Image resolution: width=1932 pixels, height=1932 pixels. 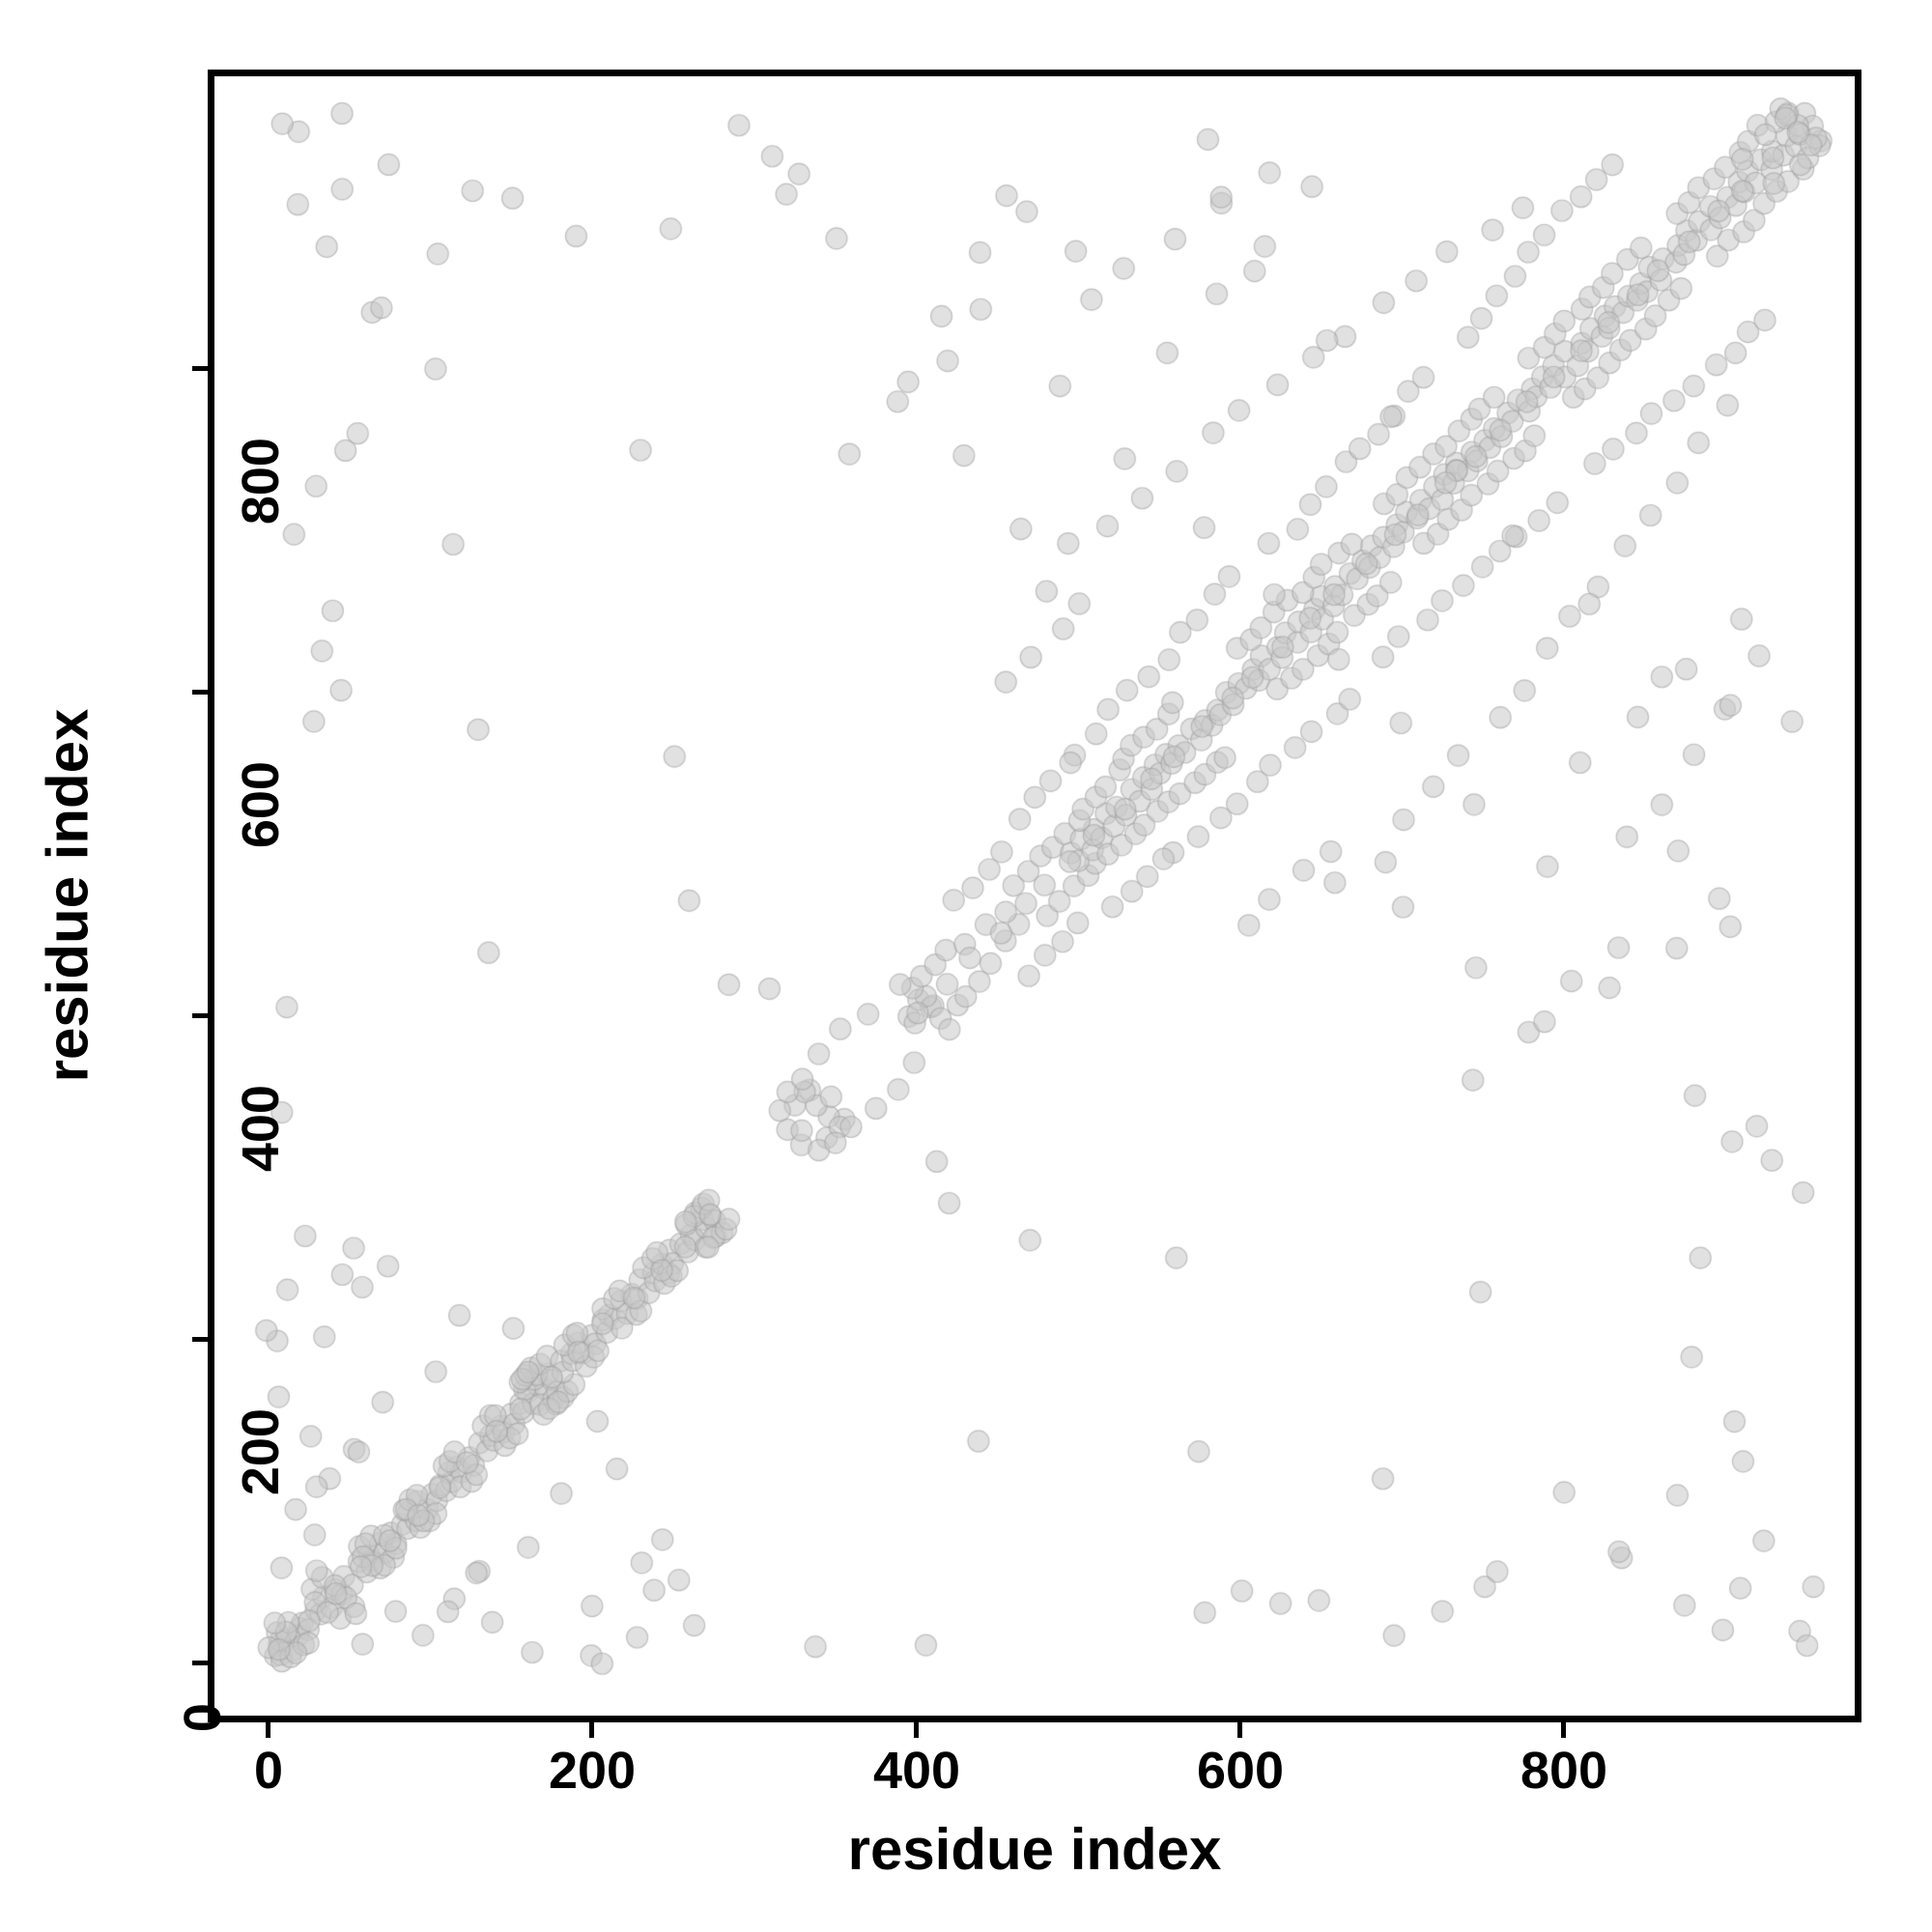 What do you see at coordinates (261, 1452) in the screenshot?
I see `y-tick-label-200: 200` at bounding box center [261, 1452].